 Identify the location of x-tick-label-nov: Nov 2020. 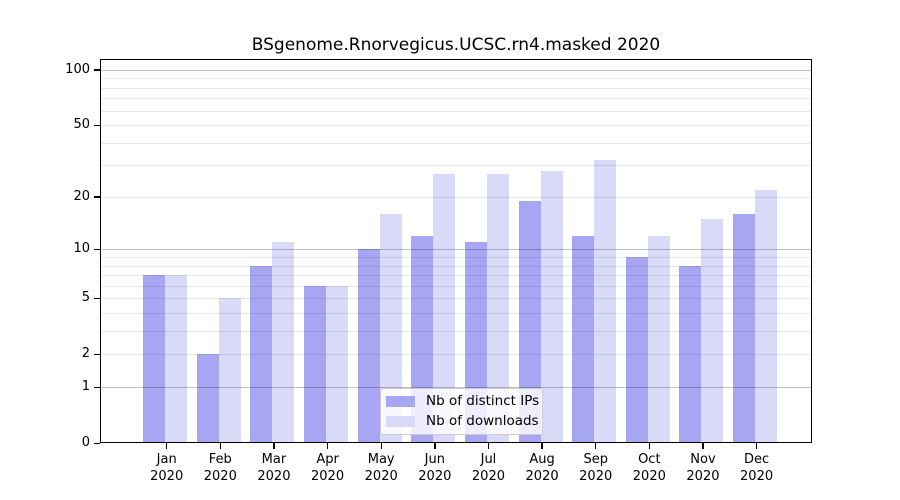
(703, 468).